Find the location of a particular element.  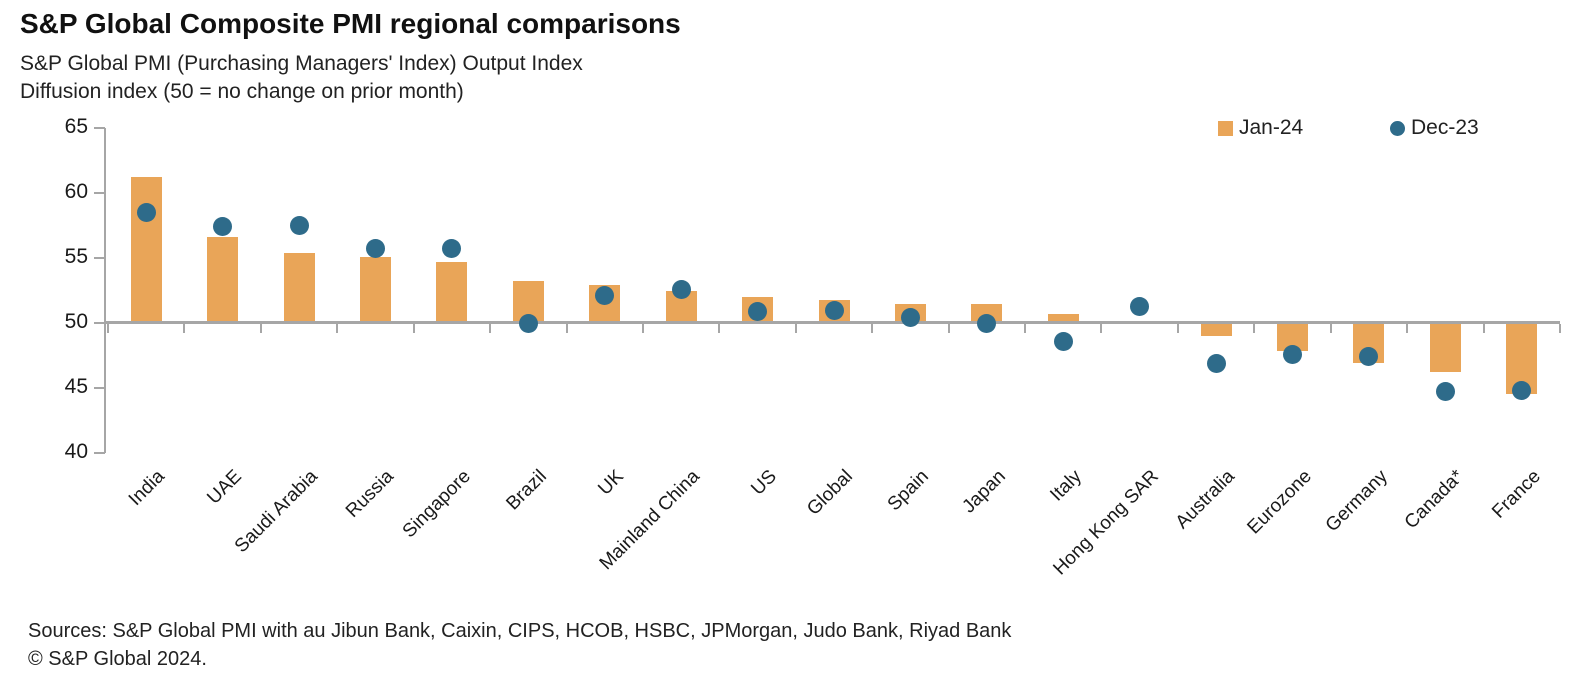

copyright-text: © S&P Global 2024. is located at coordinates (117, 659).